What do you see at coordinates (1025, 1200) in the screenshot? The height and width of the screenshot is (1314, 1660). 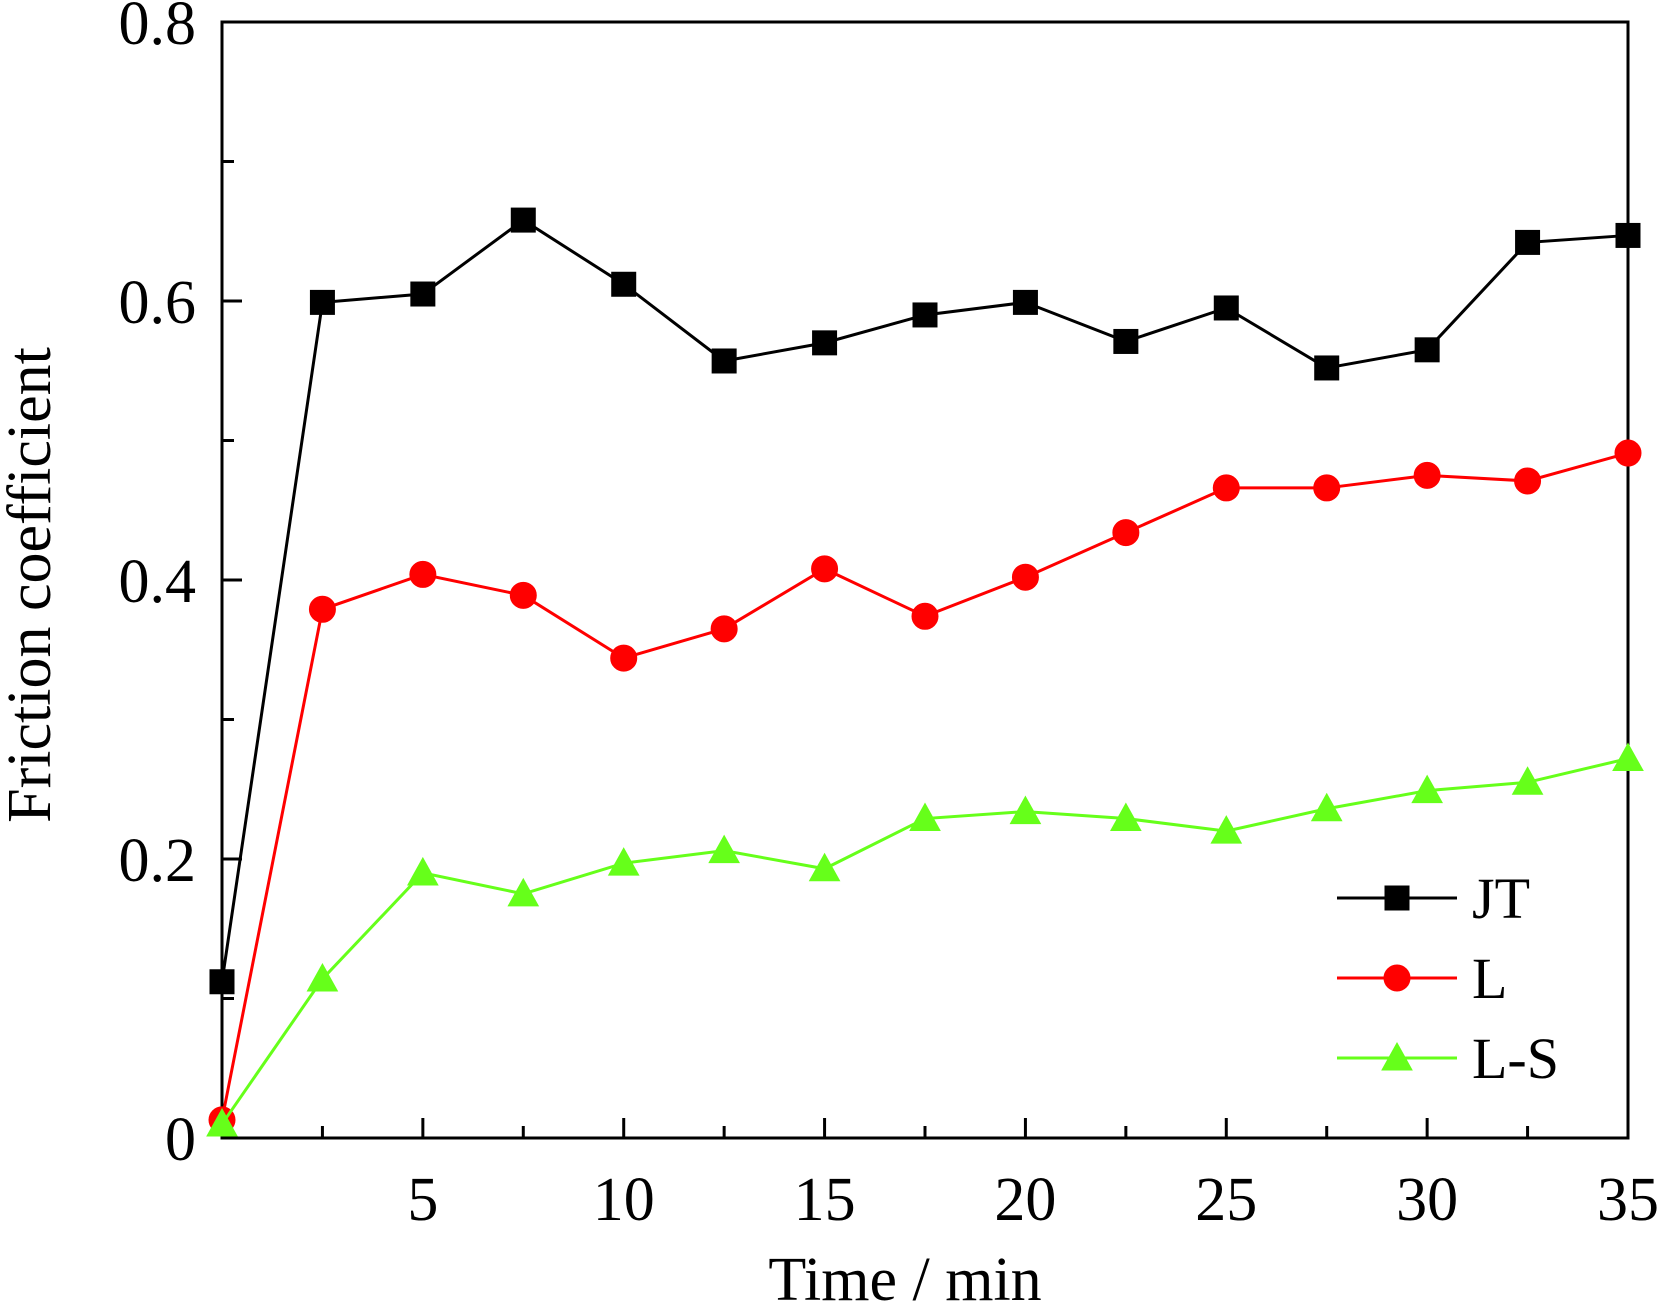 I see `x-tick-label: 20` at bounding box center [1025, 1200].